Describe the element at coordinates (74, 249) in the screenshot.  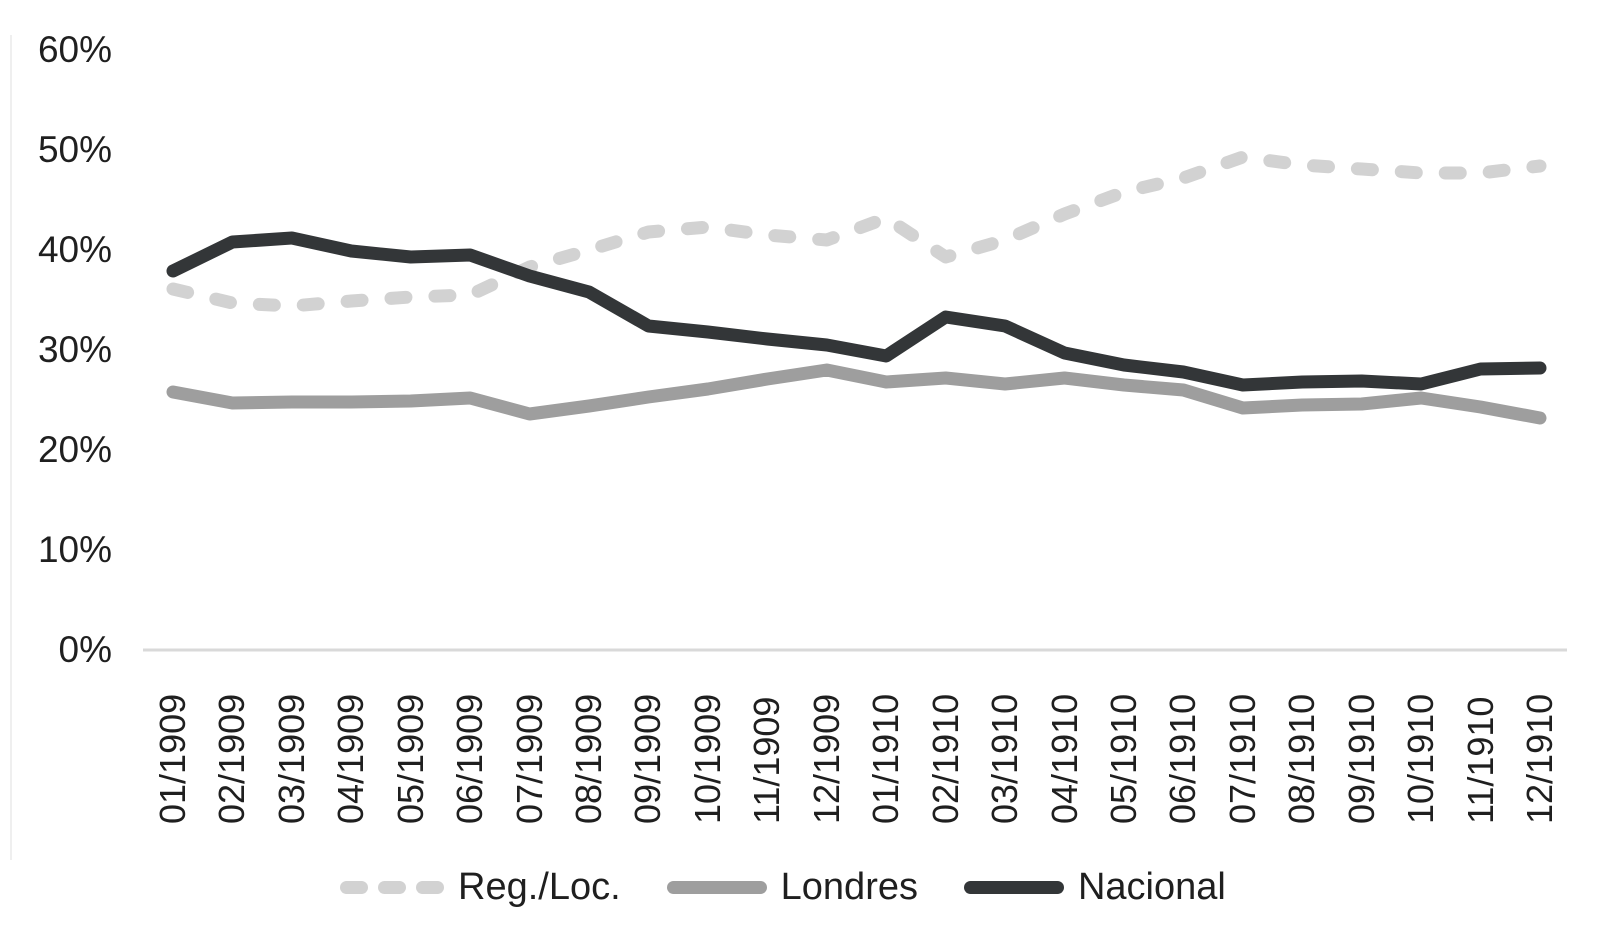
I see `y-axis-tick-label: 40%` at that location.